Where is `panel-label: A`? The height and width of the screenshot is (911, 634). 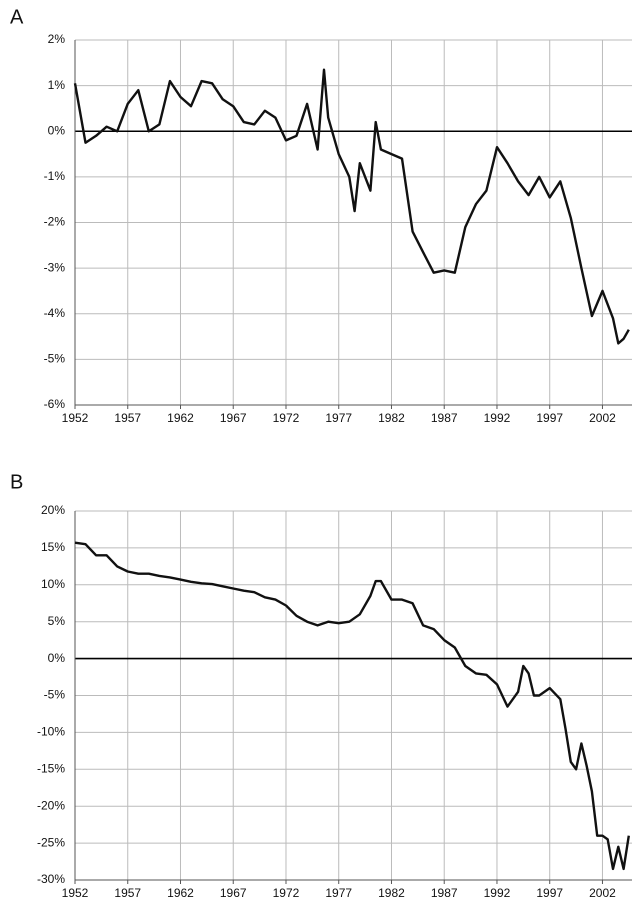
panel-label: A is located at coordinates (17, 17).